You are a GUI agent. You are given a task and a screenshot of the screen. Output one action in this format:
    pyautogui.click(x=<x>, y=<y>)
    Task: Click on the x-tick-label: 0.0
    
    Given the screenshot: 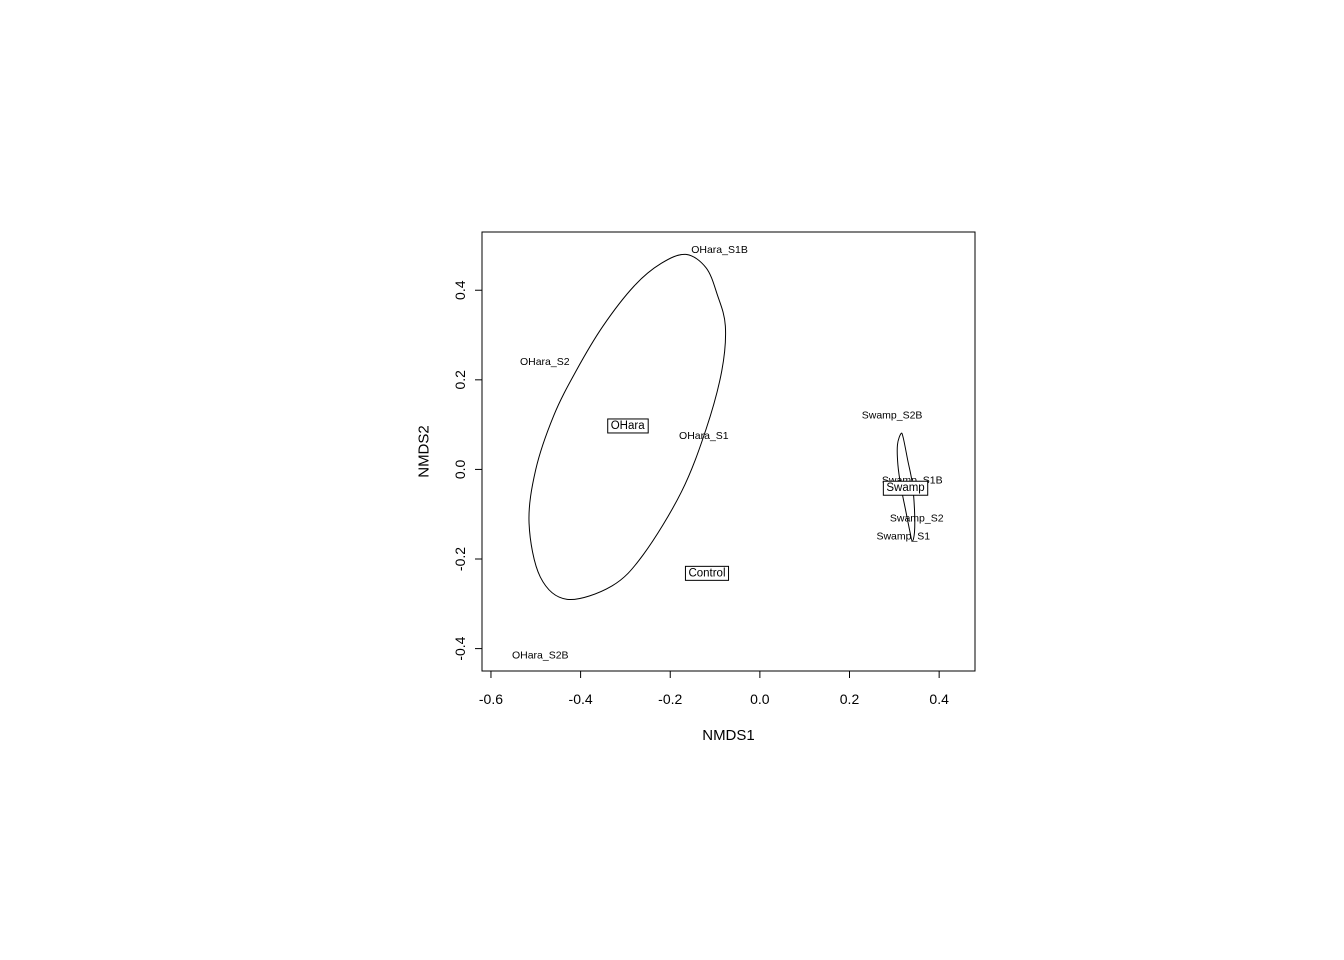 What is the action you would take?
    pyautogui.click(x=760, y=699)
    